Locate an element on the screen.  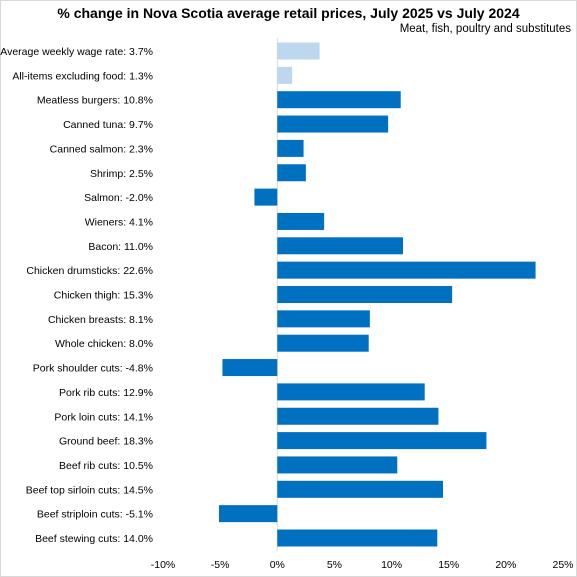
category-label: Beef rib cuts: 10.5% is located at coordinates (106, 466).